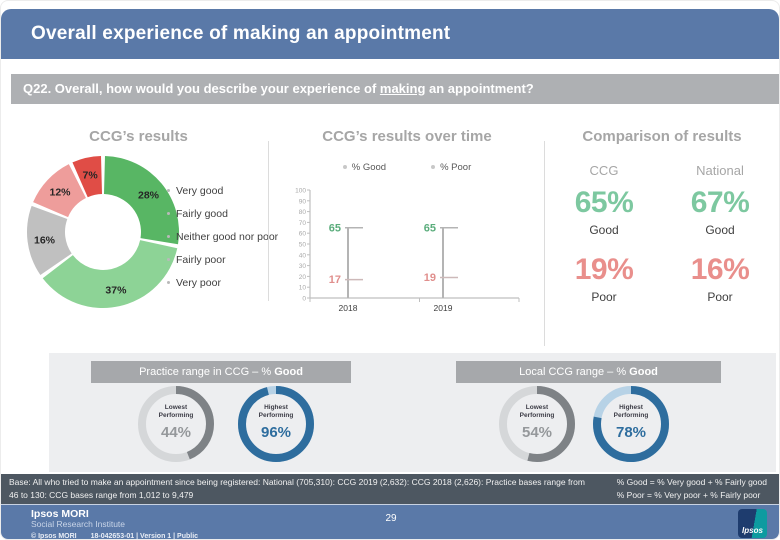 The height and width of the screenshot is (540, 780). What do you see at coordinates (116, 291) in the screenshot?
I see `pie-value-label-1: 37%` at bounding box center [116, 291].